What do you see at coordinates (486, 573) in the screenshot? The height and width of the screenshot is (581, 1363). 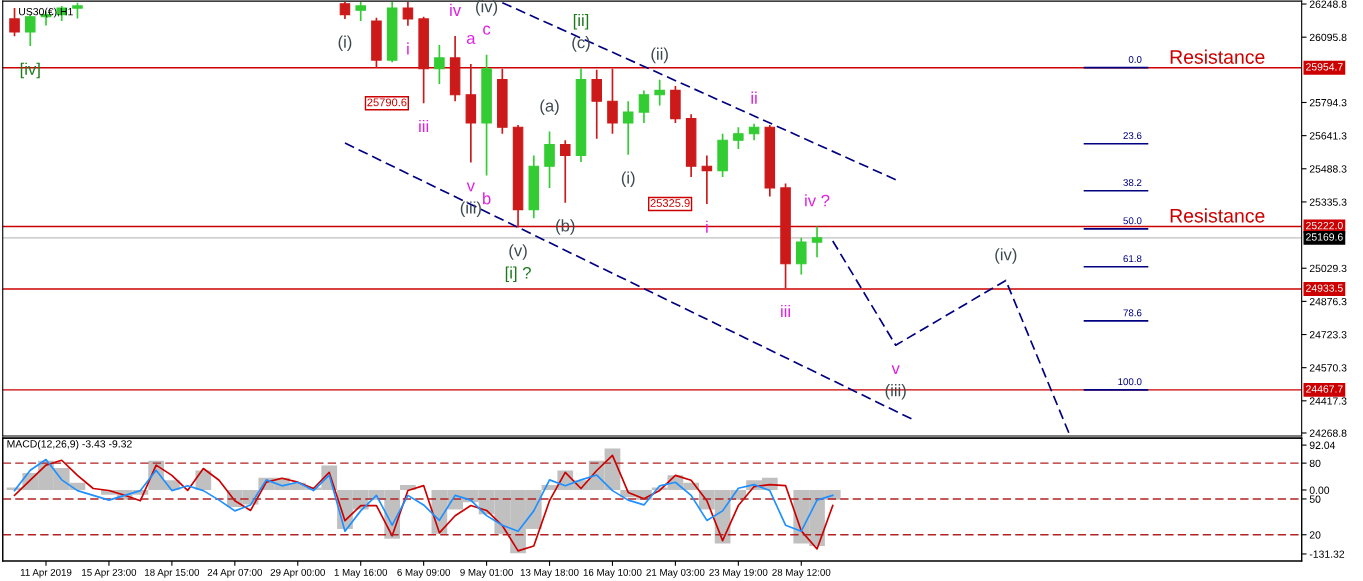 I see `x-tick-label: 9 May 01:00` at bounding box center [486, 573].